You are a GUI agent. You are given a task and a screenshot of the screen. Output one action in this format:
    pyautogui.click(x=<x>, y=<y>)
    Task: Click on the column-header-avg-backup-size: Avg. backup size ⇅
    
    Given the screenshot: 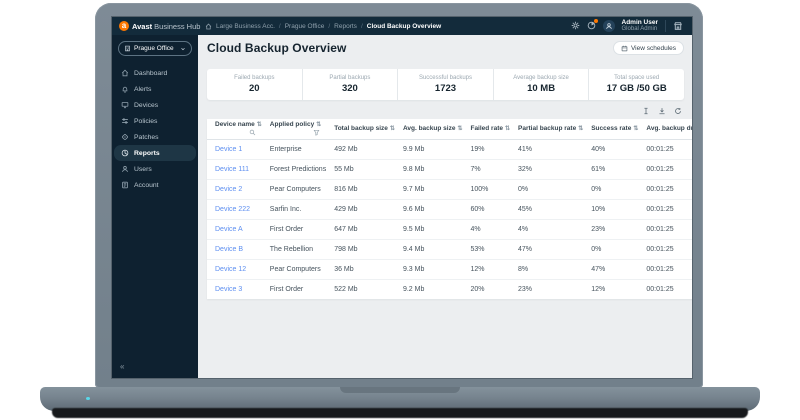 What is the action you would take?
    pyautogui.click(x=428, y=129)
    